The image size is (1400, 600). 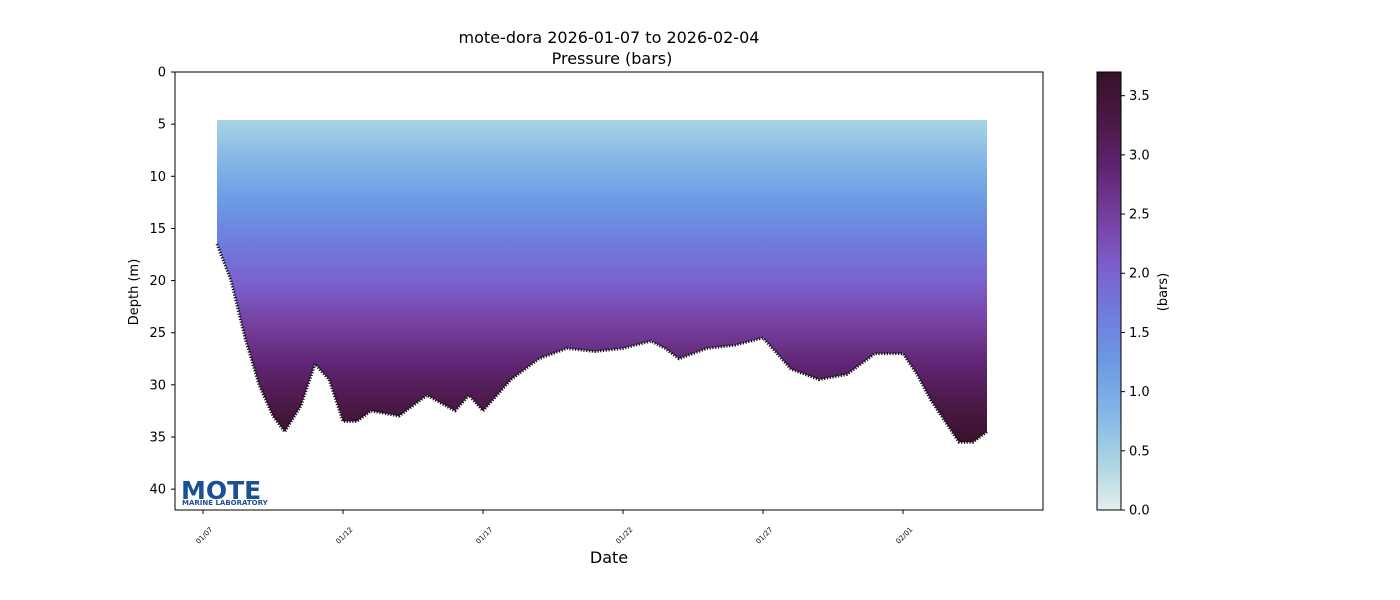 I want to click on colorbar-axis: 0.0 0.5 1.0 1.5 2.0 2.5 3.0 3.5, so click(x=1135, y=304).